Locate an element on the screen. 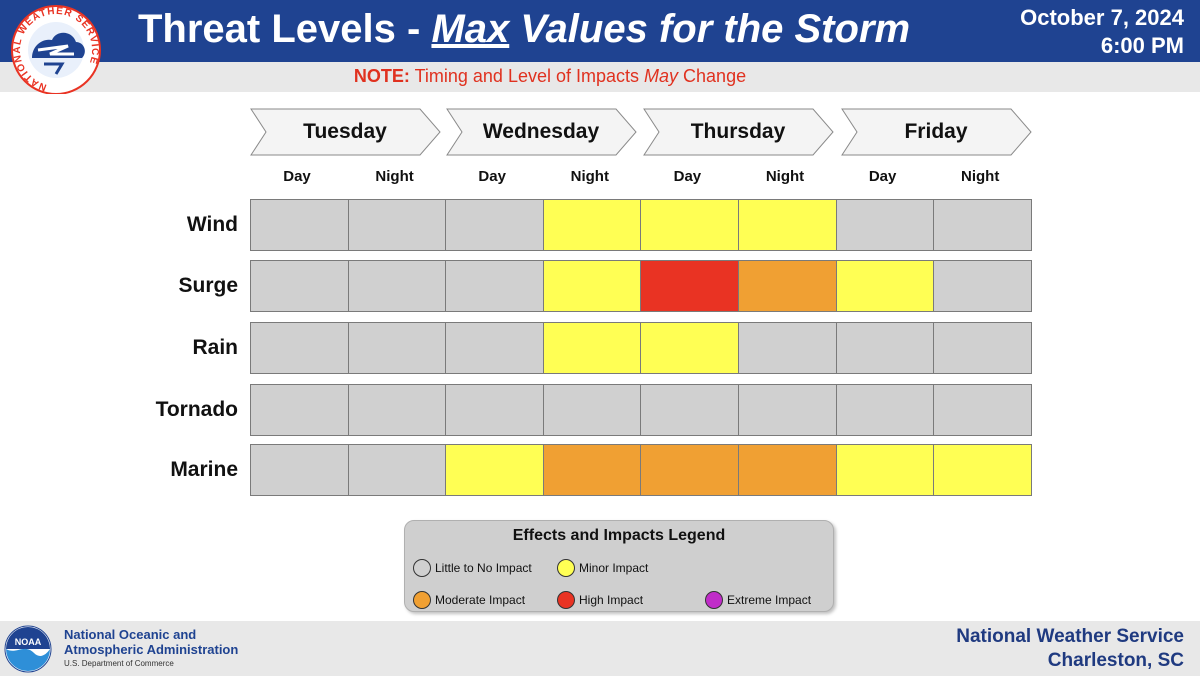  hazard-label-surge: Surge is located at coordinates (208, 285).